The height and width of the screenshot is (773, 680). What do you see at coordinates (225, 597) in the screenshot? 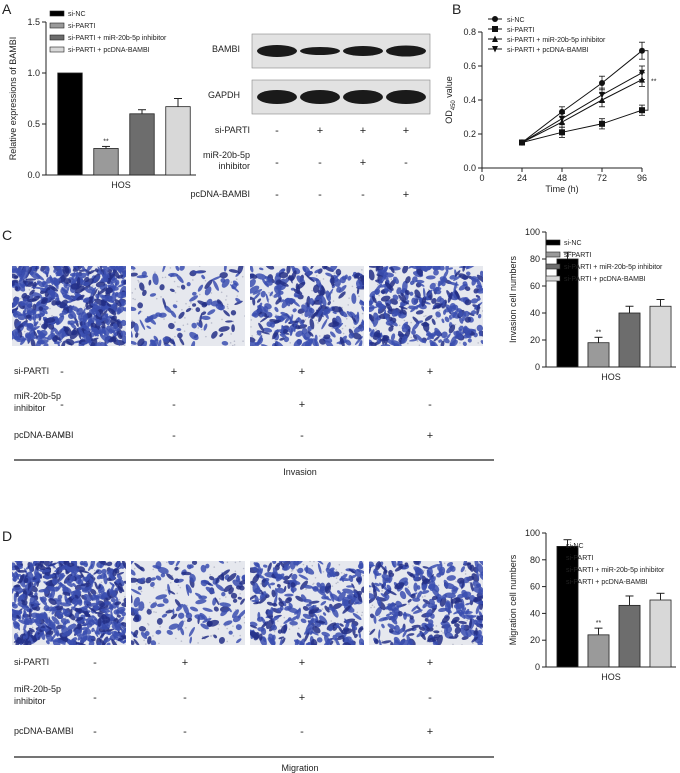
I see `migration-micrograph-1-pore` at bounding box center [225, 597].